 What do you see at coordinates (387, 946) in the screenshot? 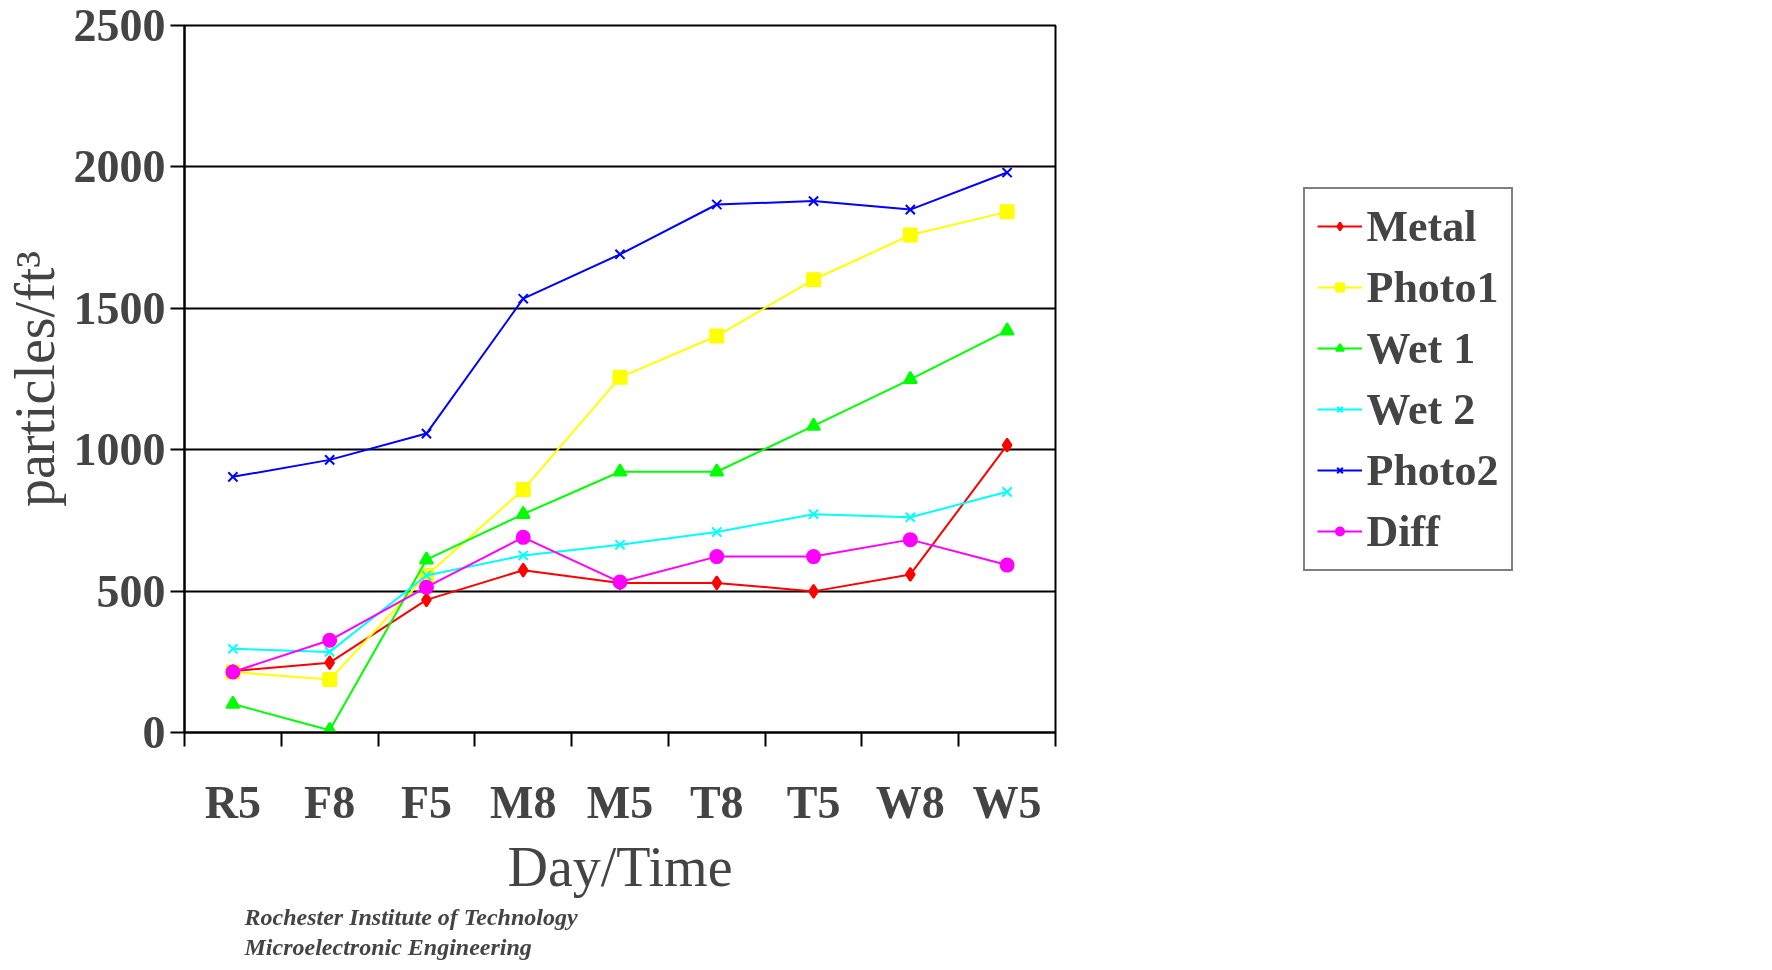
I see `text: Microelectronic Engineering` at bounding box center [387, 946].